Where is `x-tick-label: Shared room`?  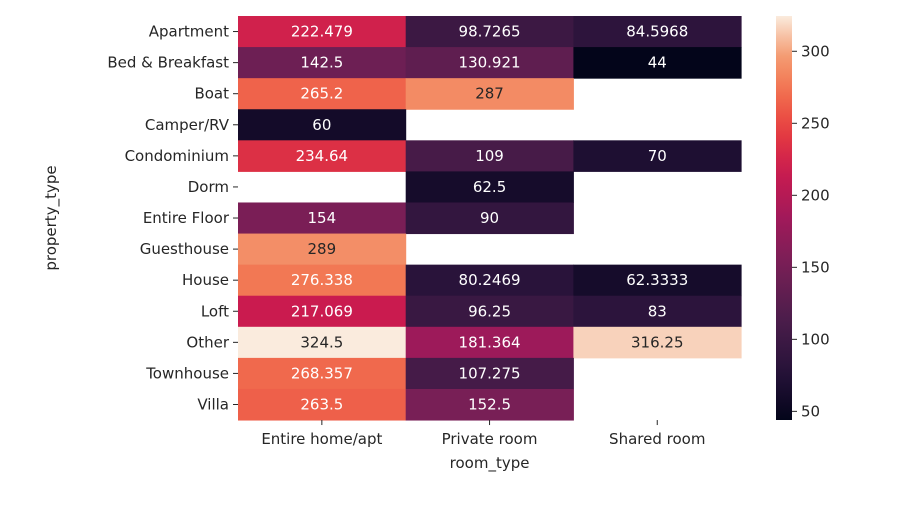 x-tick-label: Shared room is located at coordinates (657, 439).